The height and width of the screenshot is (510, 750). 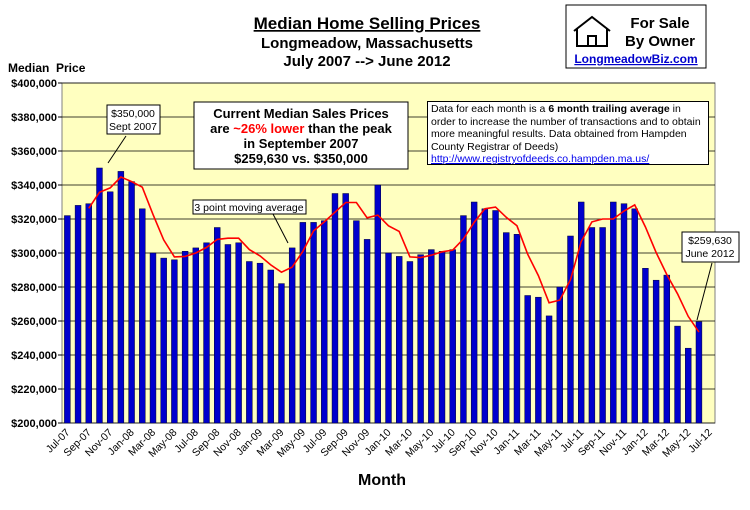 What do you see at coordinates (592, 31) in the screenshot?
I see `logo-house` at bounding box center [592, 31].